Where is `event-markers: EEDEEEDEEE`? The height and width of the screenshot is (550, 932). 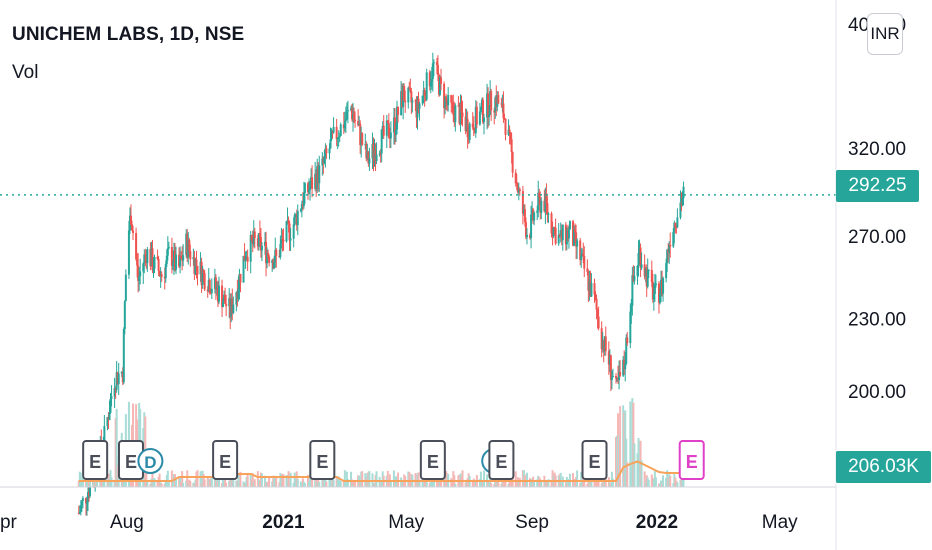
event-markers: EEDEEEDEEE is located at coordinates (393, 460).